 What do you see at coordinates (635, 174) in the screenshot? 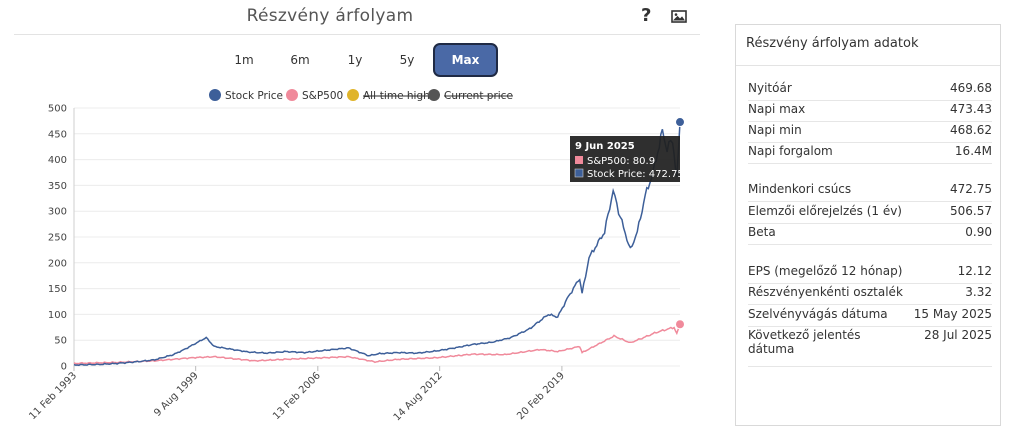
I see `tooltip-stock: Stock Price: 472.75` at bounding box center [635, 174].